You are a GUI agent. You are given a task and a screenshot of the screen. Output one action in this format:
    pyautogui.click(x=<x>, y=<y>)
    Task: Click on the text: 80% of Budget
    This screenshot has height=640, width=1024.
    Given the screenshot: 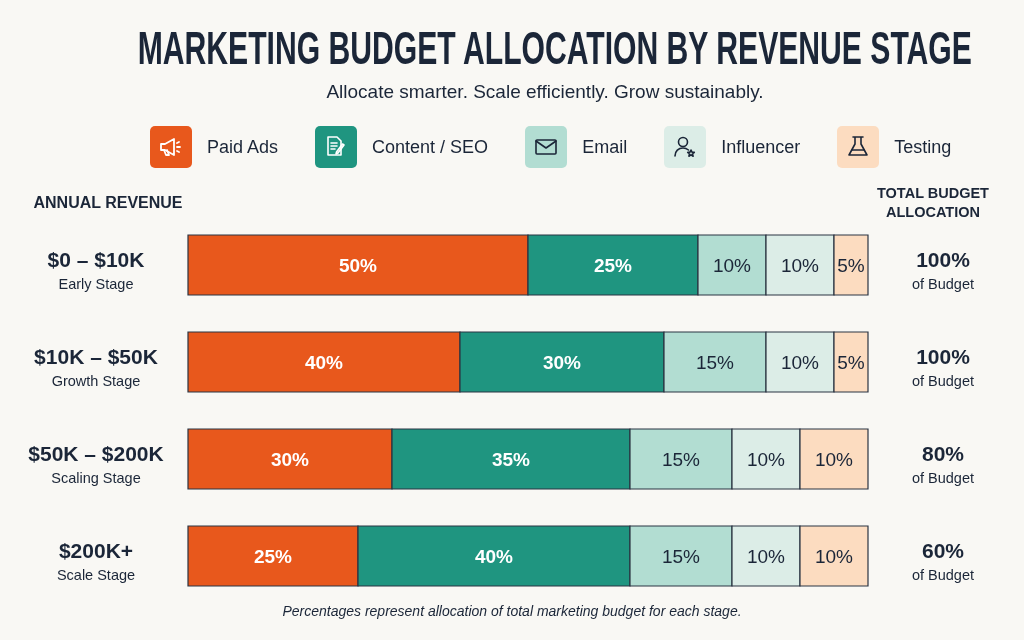 What is the action you would take?
    pyautogui.click(x=943, y=463)
    